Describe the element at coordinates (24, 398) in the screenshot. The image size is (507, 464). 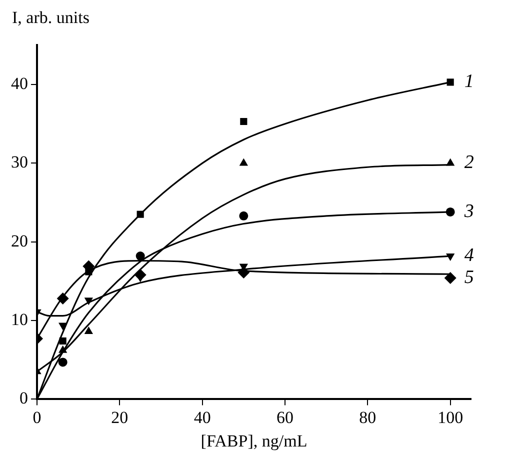
I see `y-tick-label: 0` at that location.